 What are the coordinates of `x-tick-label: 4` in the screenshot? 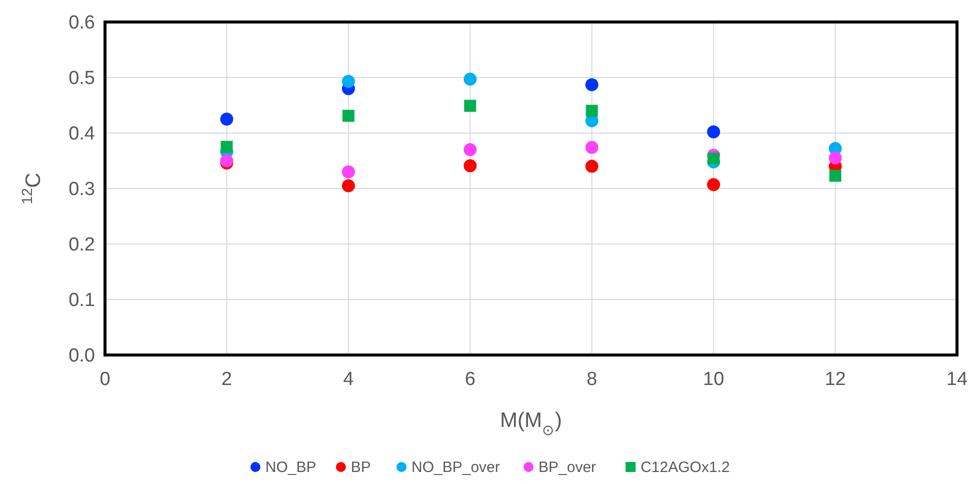 It's located at (348, 379).